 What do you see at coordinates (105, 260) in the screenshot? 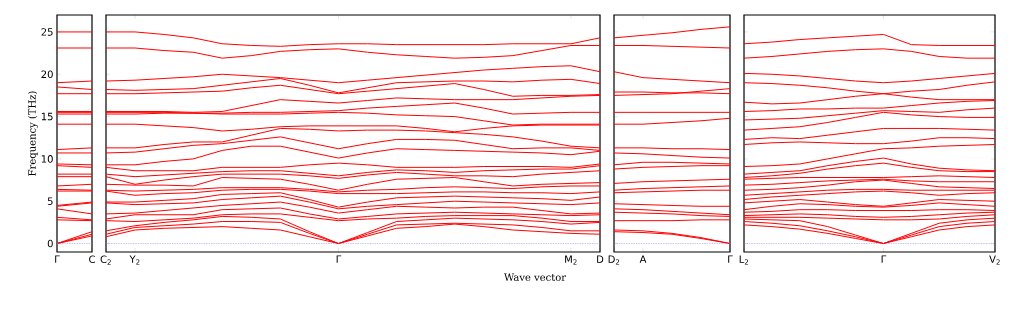
I see `x-tick-label: C$_{2}$` at bounding box center [105, 260].